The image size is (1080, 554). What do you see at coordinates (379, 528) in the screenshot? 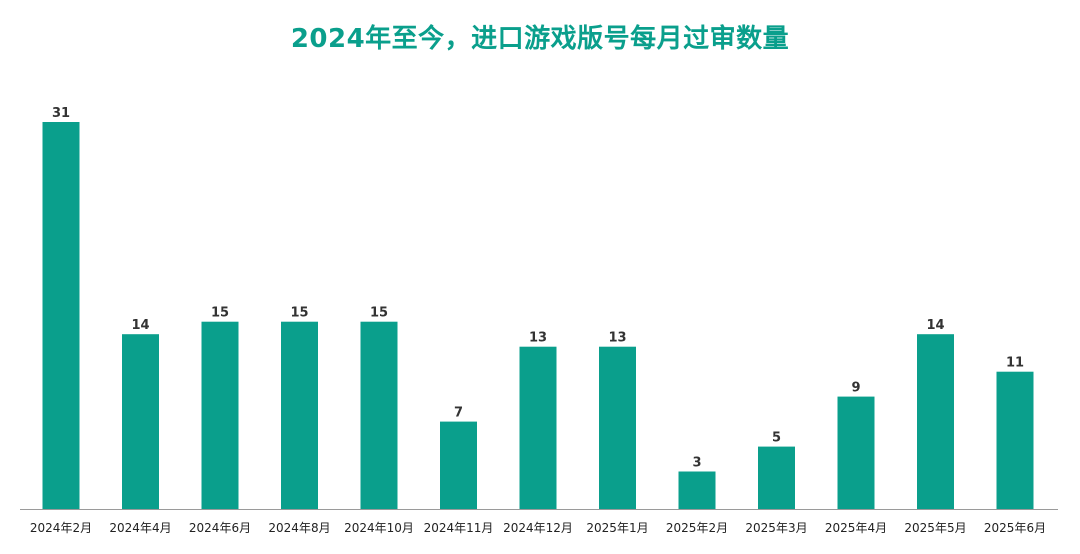
I see `x-tick-label-4: 2024年10月` at bounding box center [379, 528].